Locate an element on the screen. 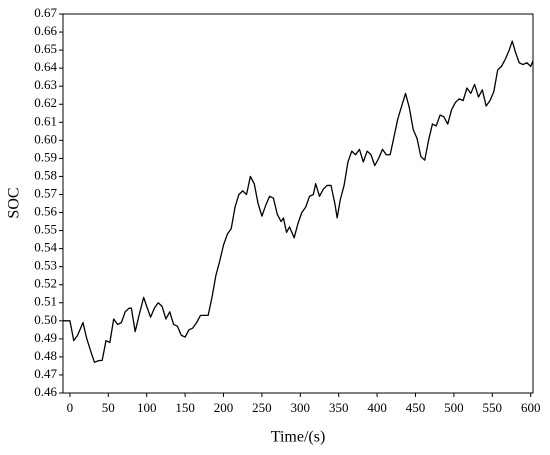 The height and width of the screenshot is (455, 550). x-tick-label: 200 is located at coordinates (224, 407).